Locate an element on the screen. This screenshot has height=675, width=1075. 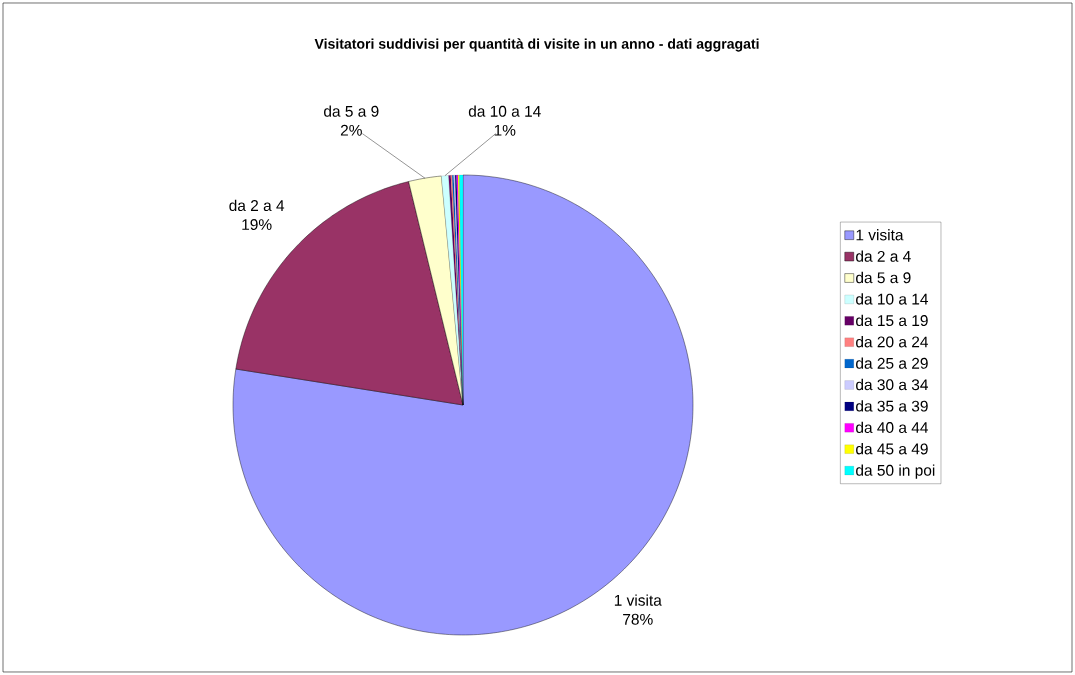
legend-label: 1 visita is located at coordinates (880, 235).